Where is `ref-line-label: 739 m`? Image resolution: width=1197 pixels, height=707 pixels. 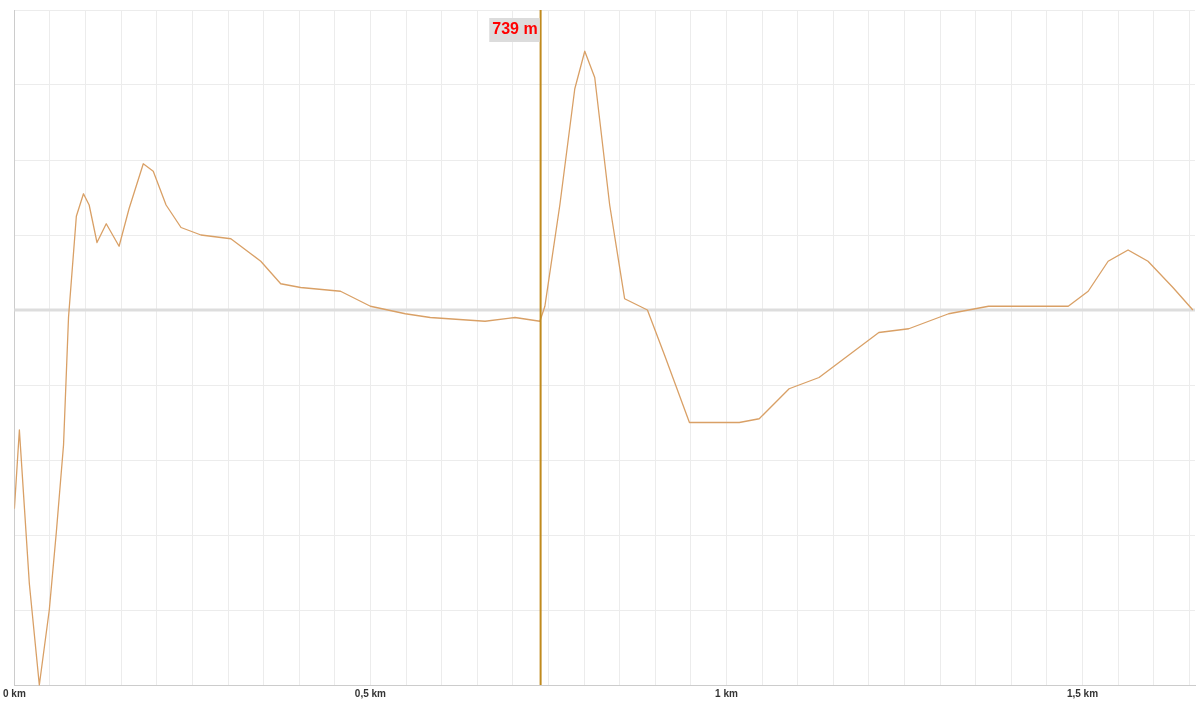 ref-line-label: 739 m is located at coordinates (515, 29).